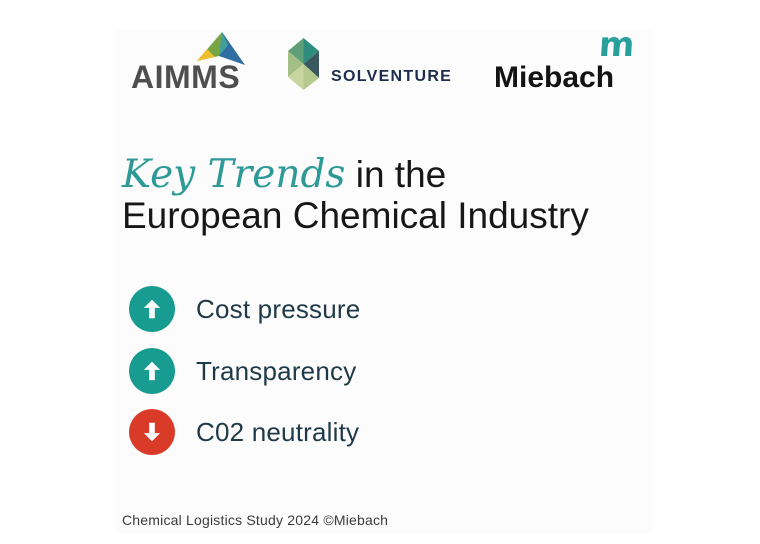  I want to click on trend-row-co2-neutrality: C02 neutrality, so click(244, 432).